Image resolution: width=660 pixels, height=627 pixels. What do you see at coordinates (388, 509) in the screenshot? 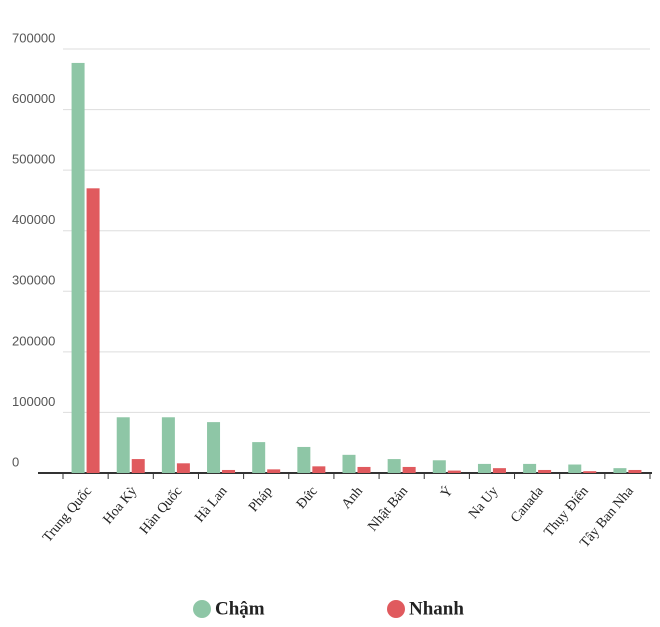
I see `x-tick-label: Nhật Bản` at bounding box center [388, 509].